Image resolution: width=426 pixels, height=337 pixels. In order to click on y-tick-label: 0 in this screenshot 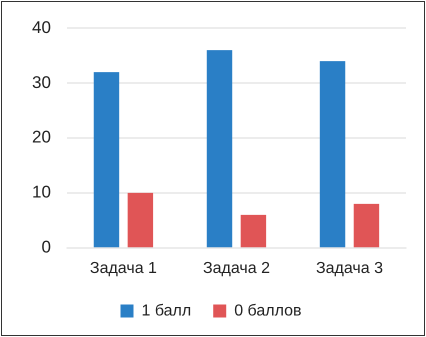, I will do `click(46, 246)`.